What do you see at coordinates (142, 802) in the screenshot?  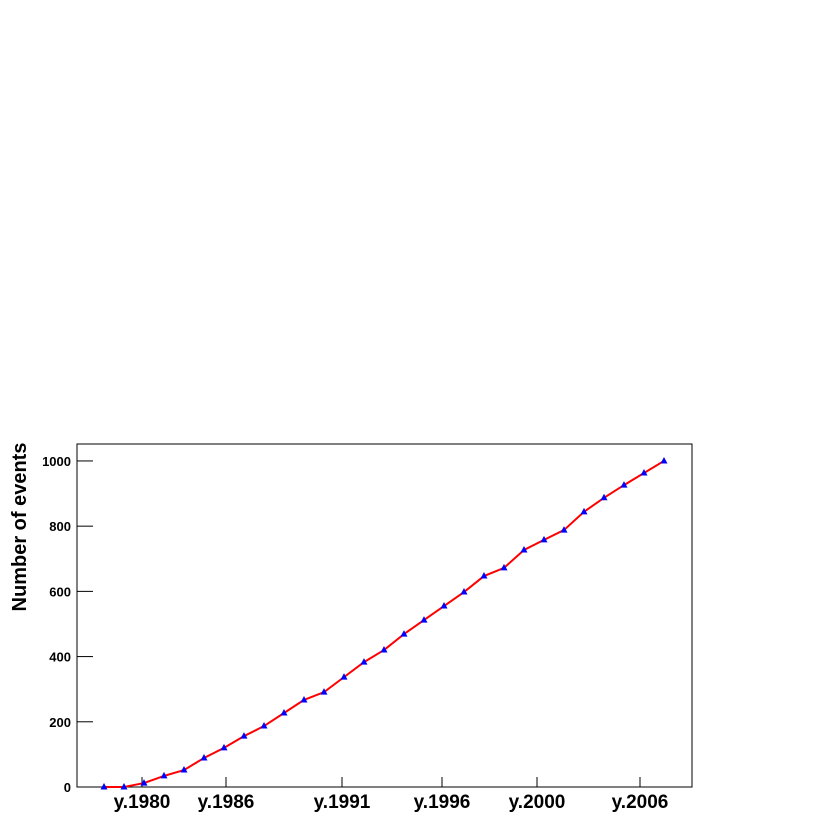 I see `x-tick-label: y.1980` at bounding box center [142, 802].